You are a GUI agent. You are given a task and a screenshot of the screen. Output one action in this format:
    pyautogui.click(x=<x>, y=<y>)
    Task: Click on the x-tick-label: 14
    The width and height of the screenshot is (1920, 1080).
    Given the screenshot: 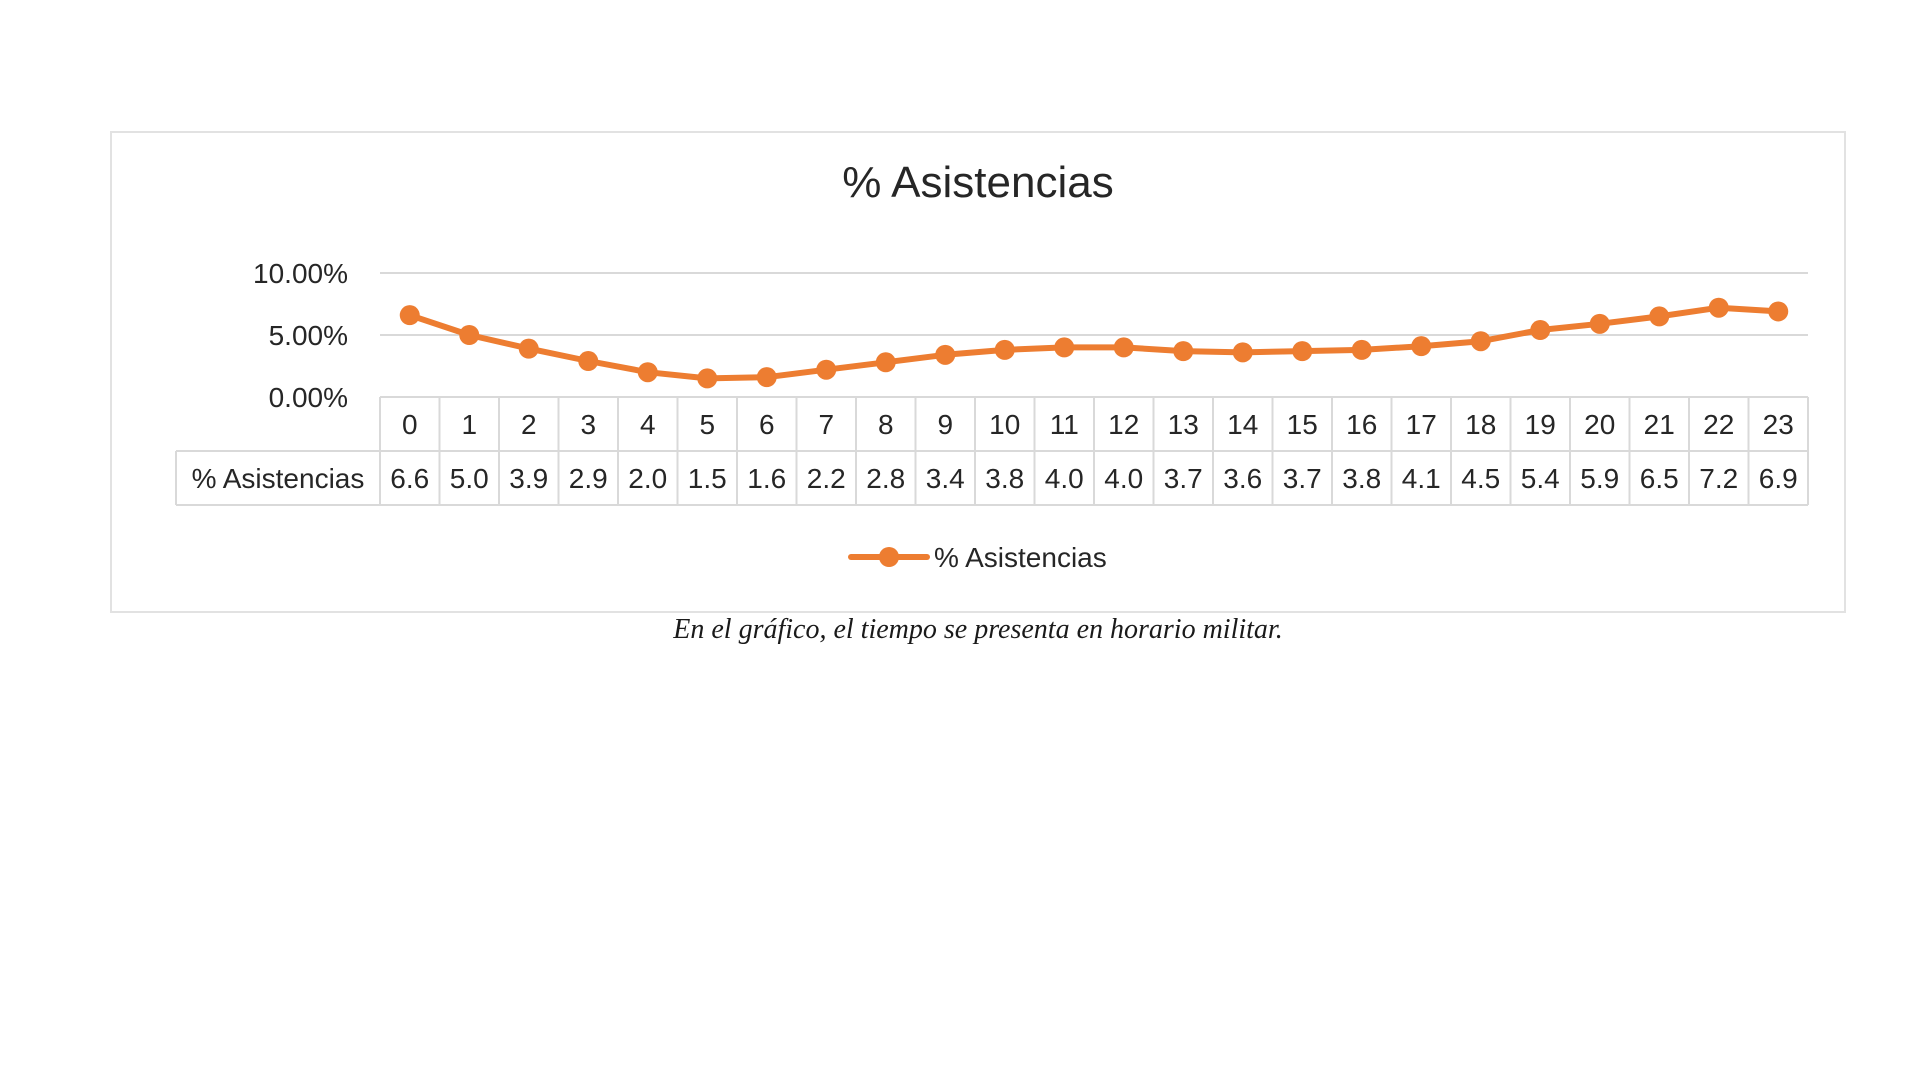 What is the action you would take?
    pyautogui.click(x=1242, y=424)
    